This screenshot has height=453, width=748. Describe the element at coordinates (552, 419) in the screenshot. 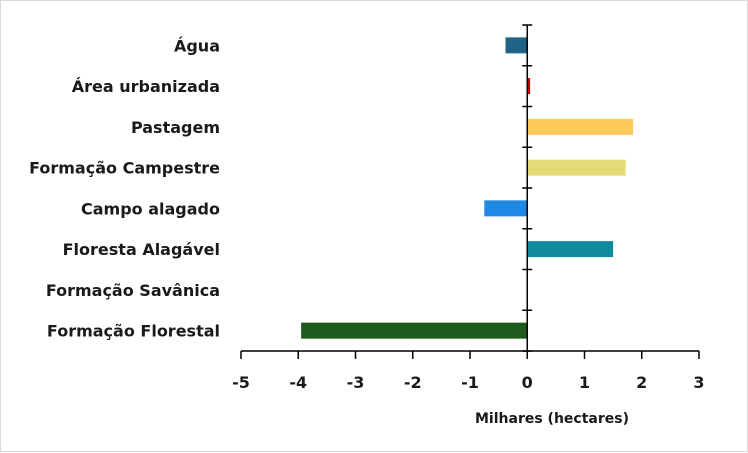

I see `x-axis-title: Milhares (hectares)` at that location.